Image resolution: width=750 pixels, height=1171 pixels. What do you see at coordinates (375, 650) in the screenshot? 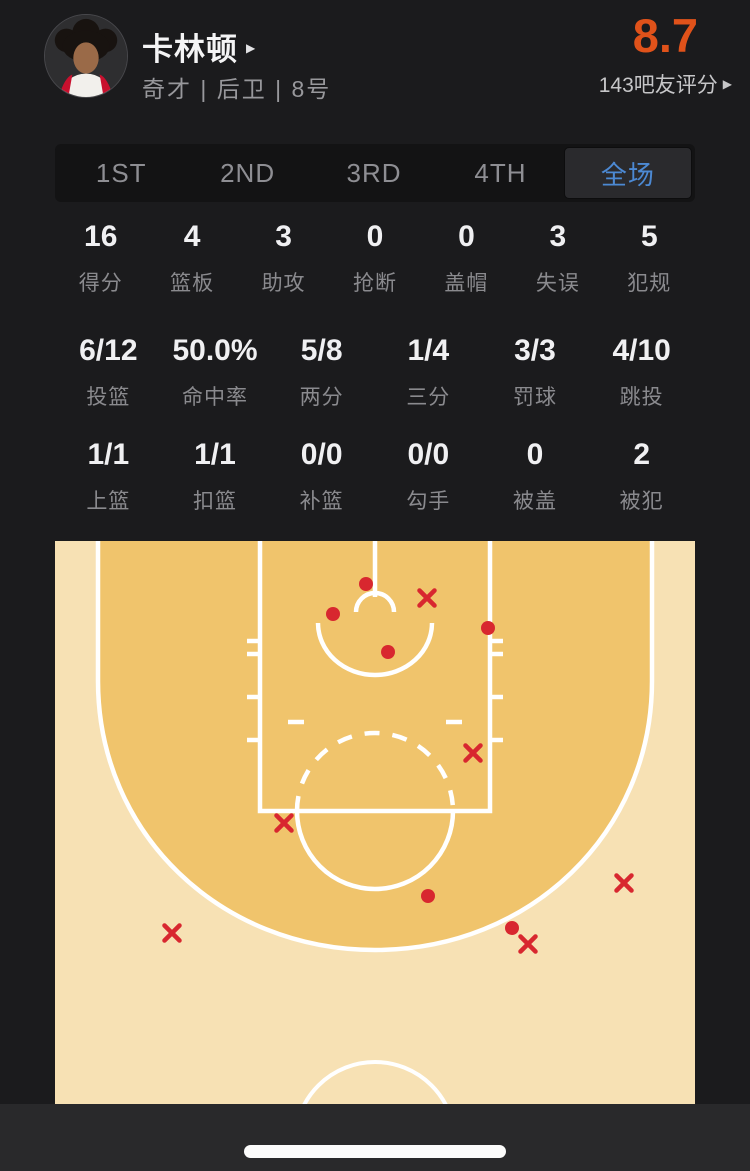
I see `restricted-area-arc` at bounding box center [375, 650].